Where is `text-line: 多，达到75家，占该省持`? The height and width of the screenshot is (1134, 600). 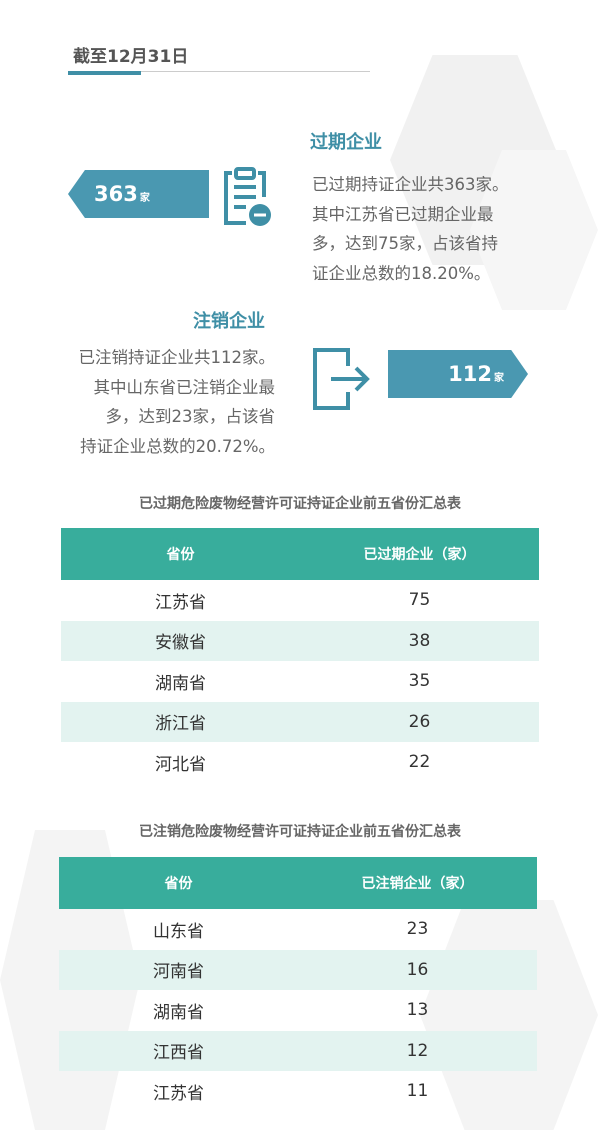
text-line: 多，达到75家，占该省持 is located at coordinates (405, 243).